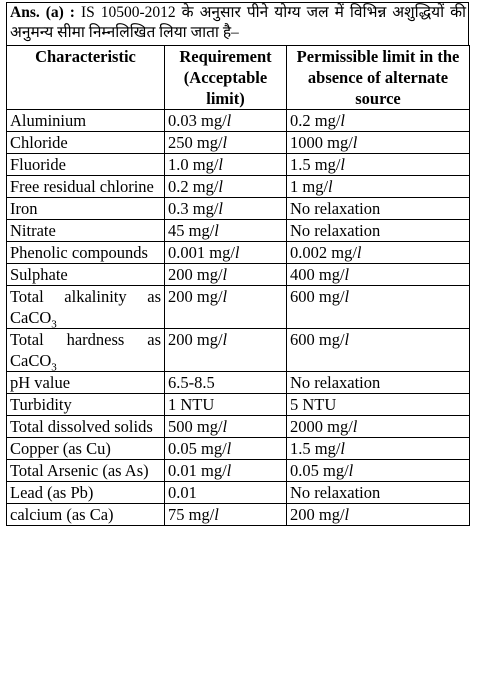 This screenshot has height=680, width=488. I want to click on table-row: Aluminium 0.03 mg/l 0.2 mg/l, so click(238, 120).